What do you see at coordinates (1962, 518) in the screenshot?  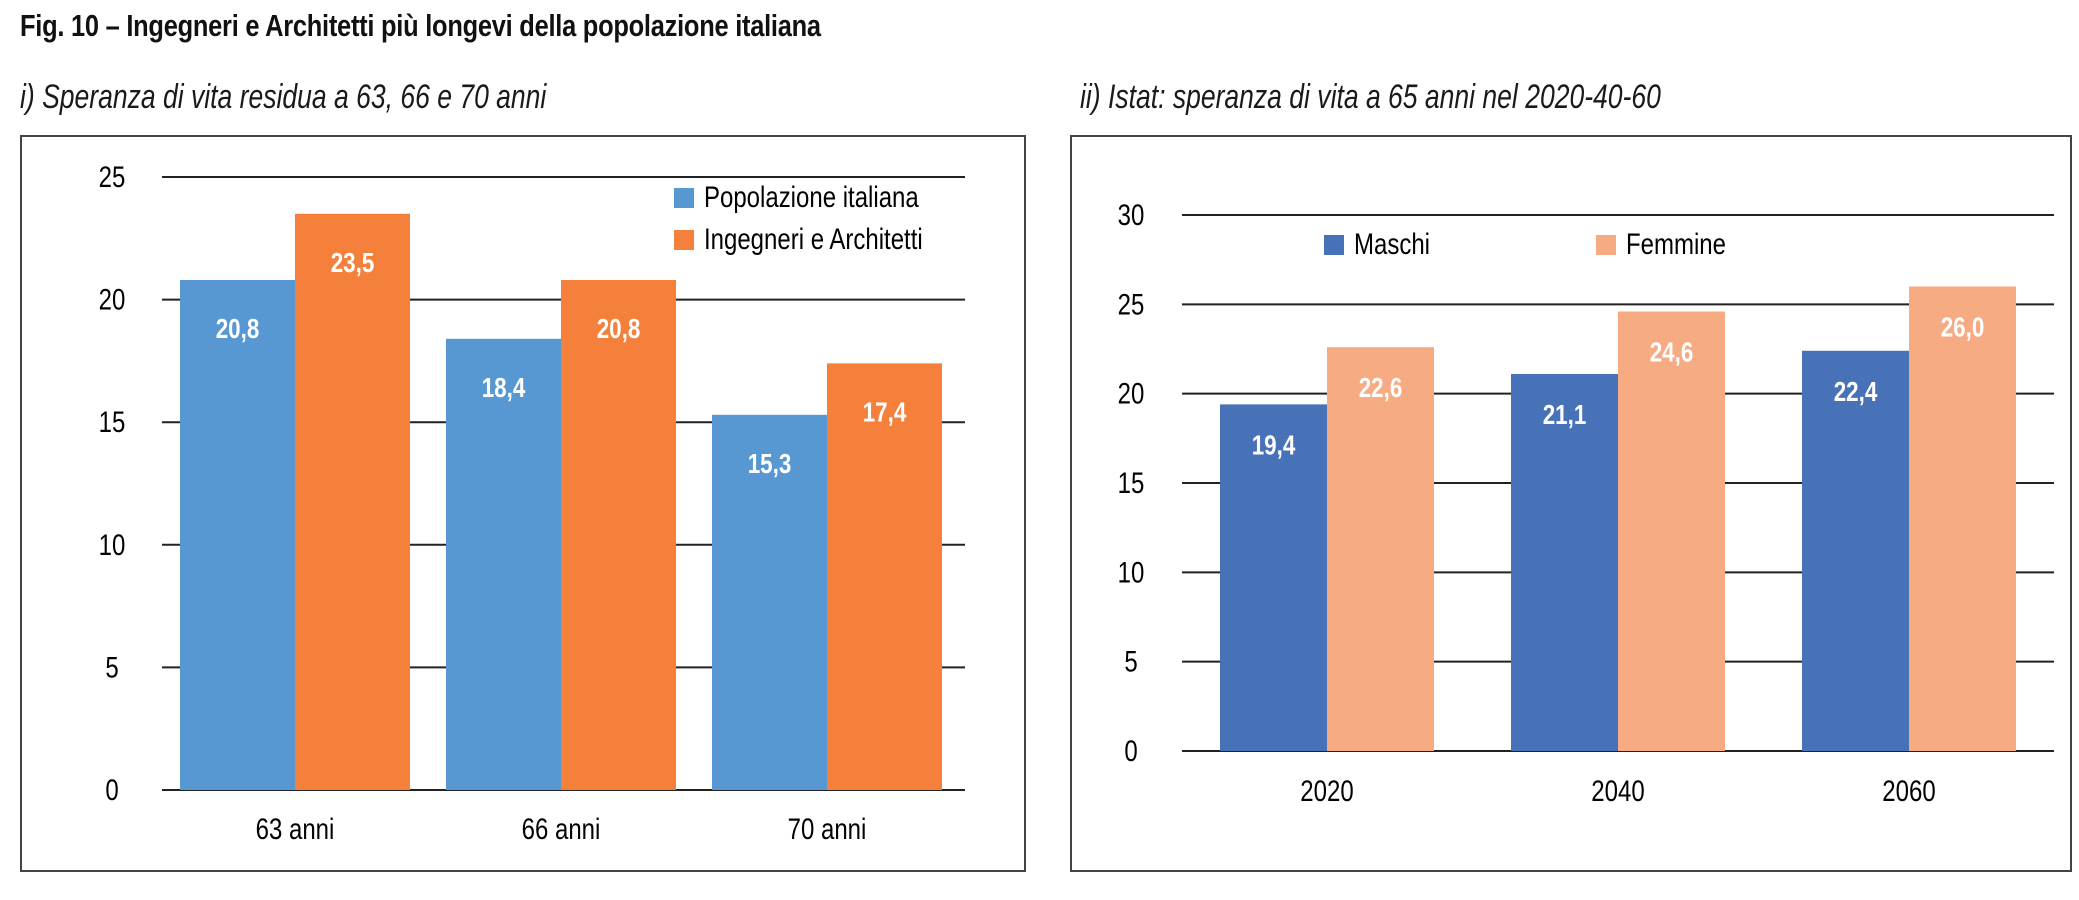 I see `bar-femmine-2060` at bounding box center [1962, 518].